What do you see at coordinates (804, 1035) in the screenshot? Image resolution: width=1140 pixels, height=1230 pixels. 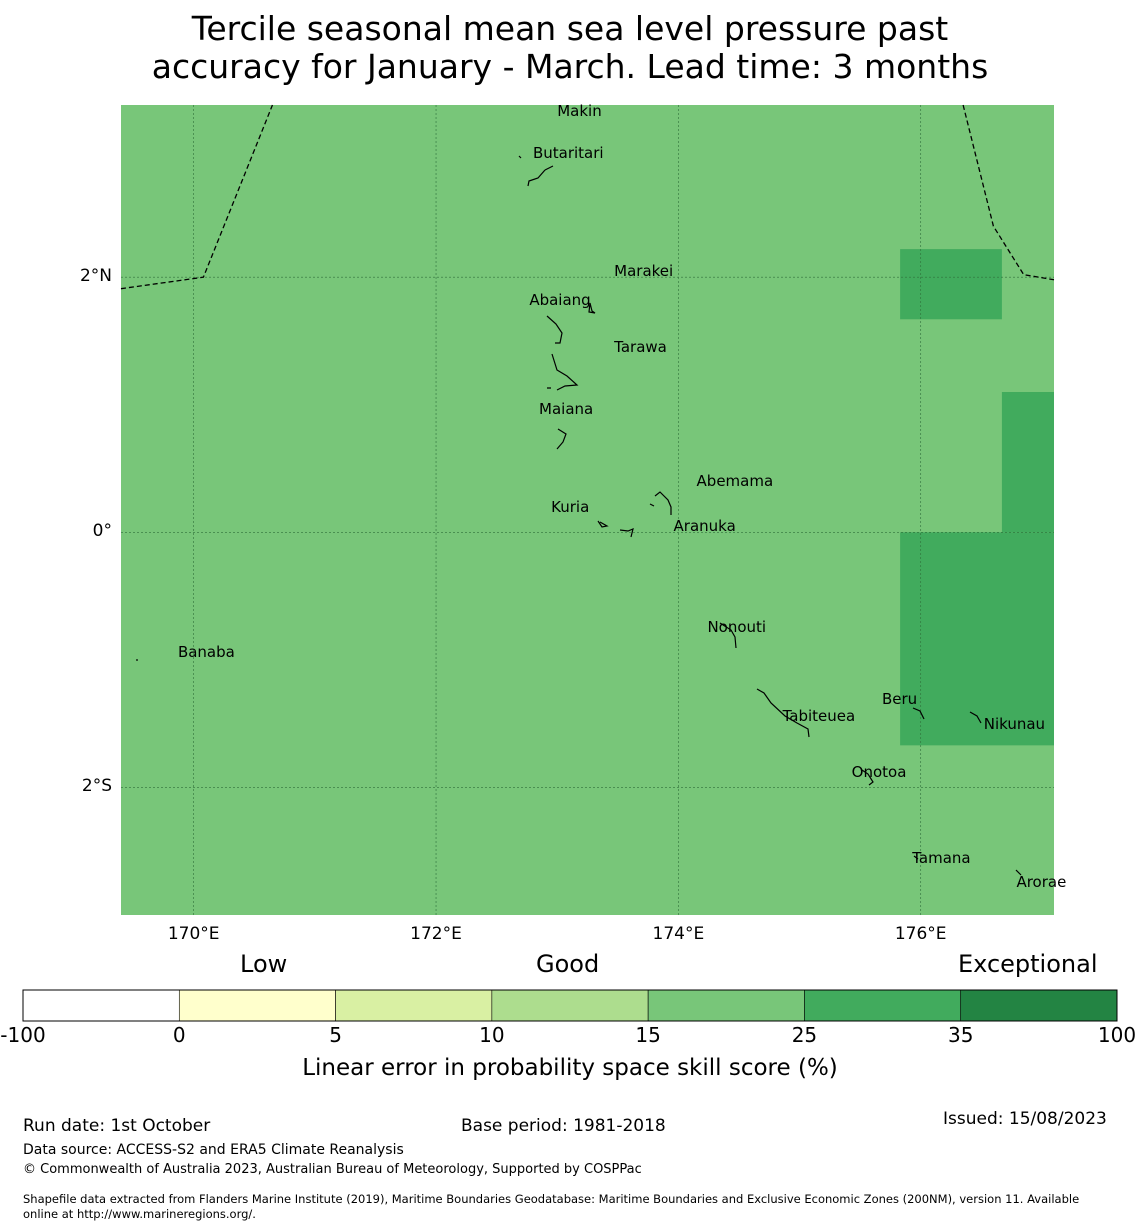 I see `colorbar-tick-label: 25` at bounding box center [804, 1035].